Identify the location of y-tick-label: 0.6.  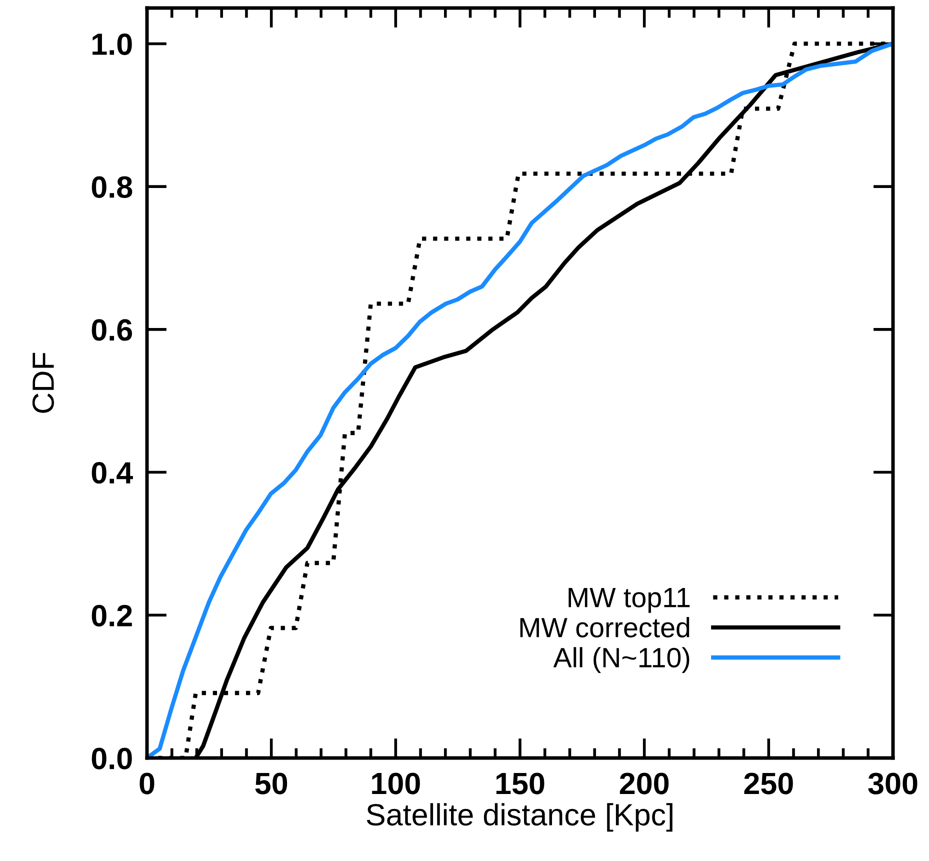
(112, 330).